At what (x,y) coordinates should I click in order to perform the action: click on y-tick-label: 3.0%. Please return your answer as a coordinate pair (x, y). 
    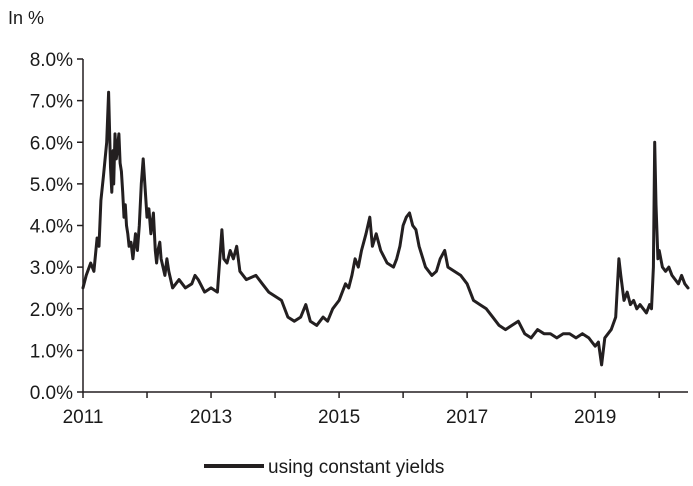
    Looking at the image, I should click on (51, 268).